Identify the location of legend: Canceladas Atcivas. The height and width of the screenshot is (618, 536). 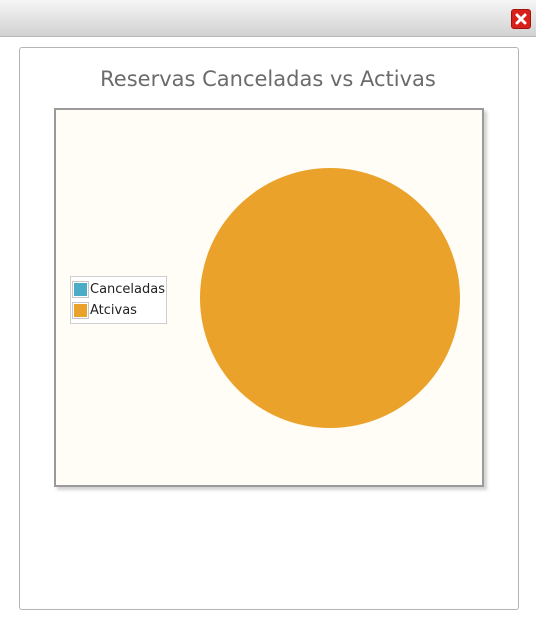
(118, 300).